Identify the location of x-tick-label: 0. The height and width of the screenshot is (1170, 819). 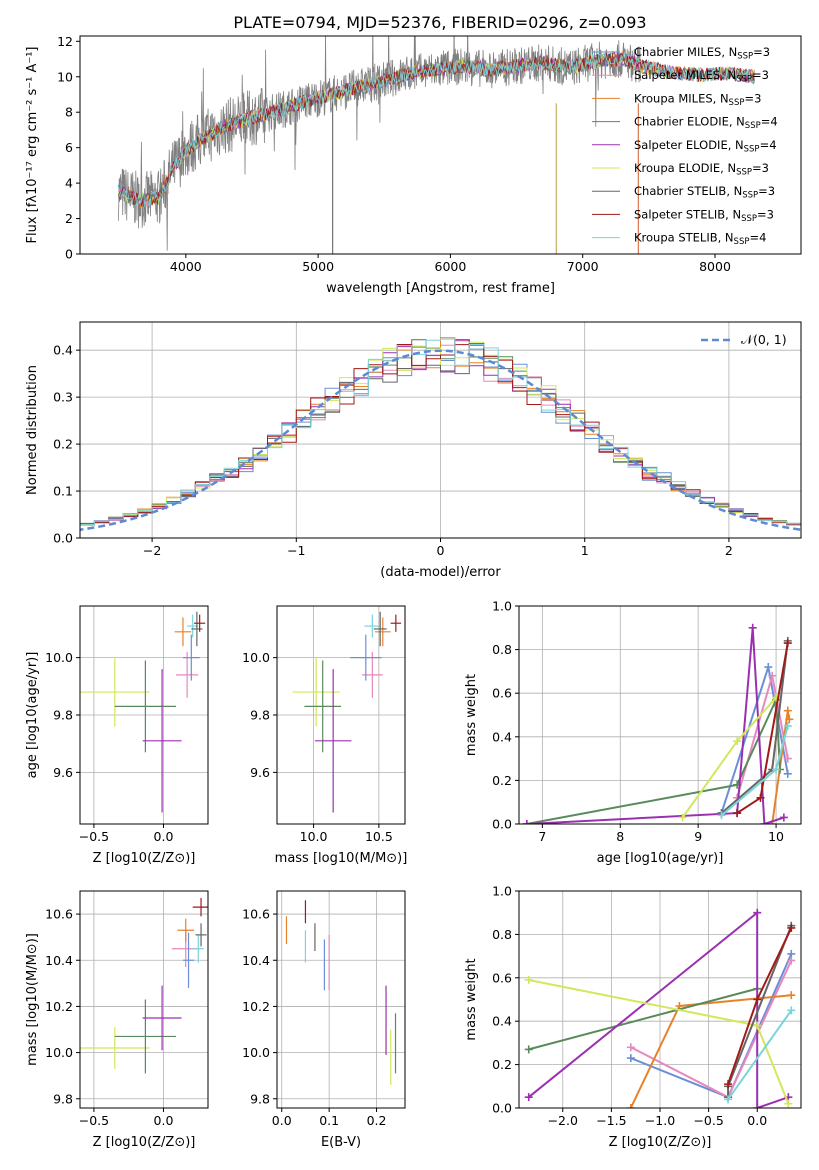
(441, 550).